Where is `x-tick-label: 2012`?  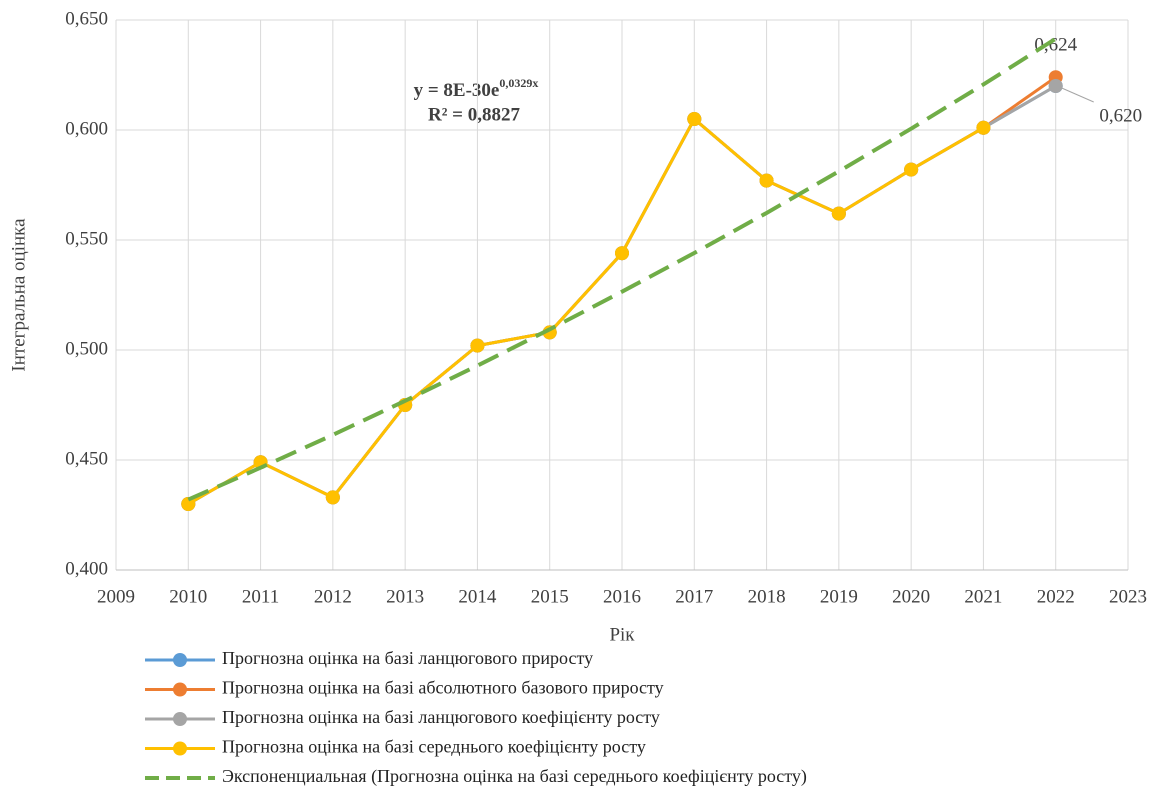
x-tick-label: 2012 is located at coordinates (333, 596).